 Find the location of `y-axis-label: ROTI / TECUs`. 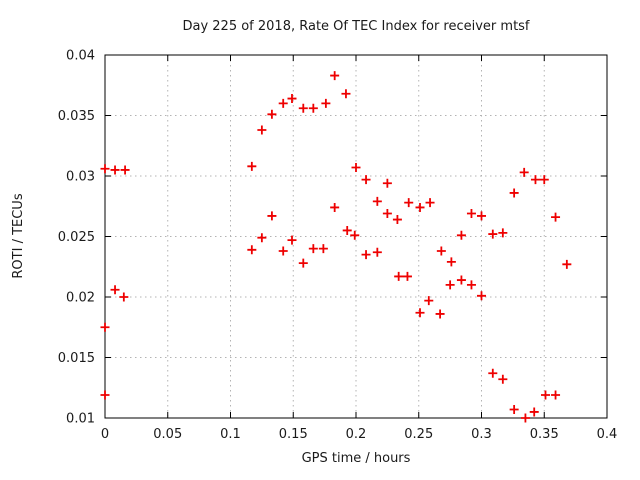

y-axis-label: ROTI / TECUs is located at coordinates (18, 235).